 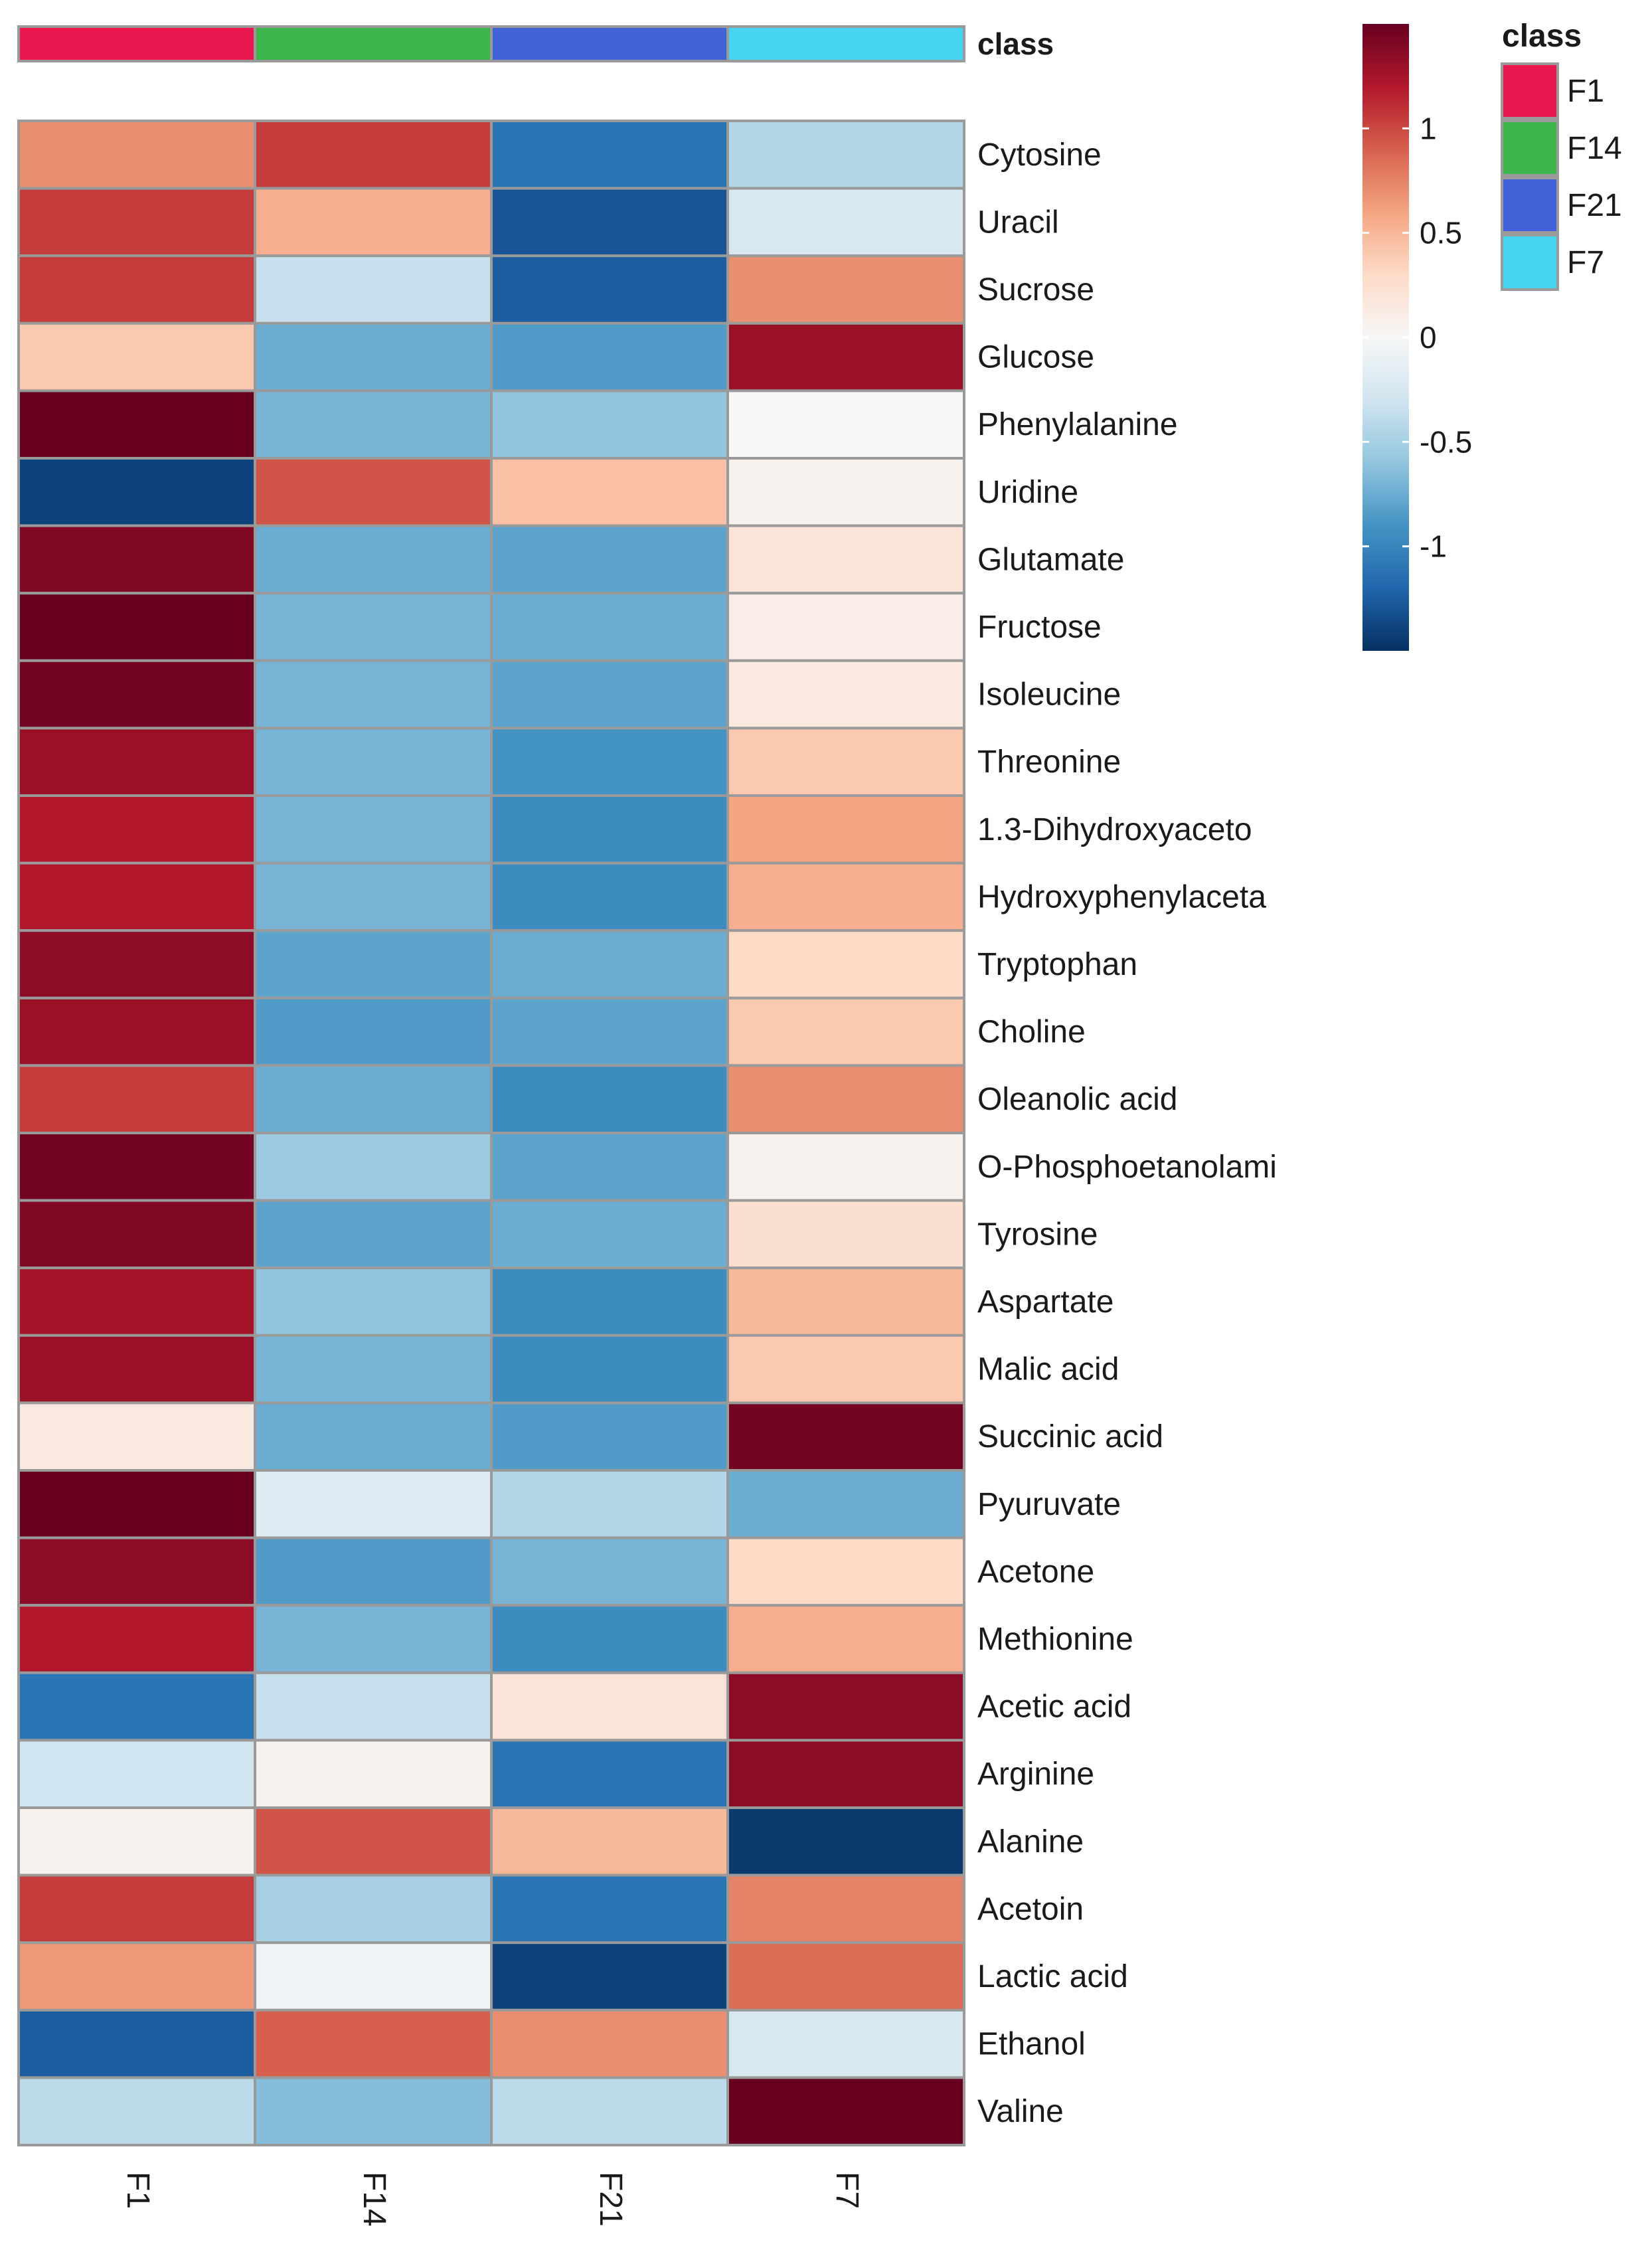 I want to click on row-label: Cytosine, so click(x=1039, y=155).